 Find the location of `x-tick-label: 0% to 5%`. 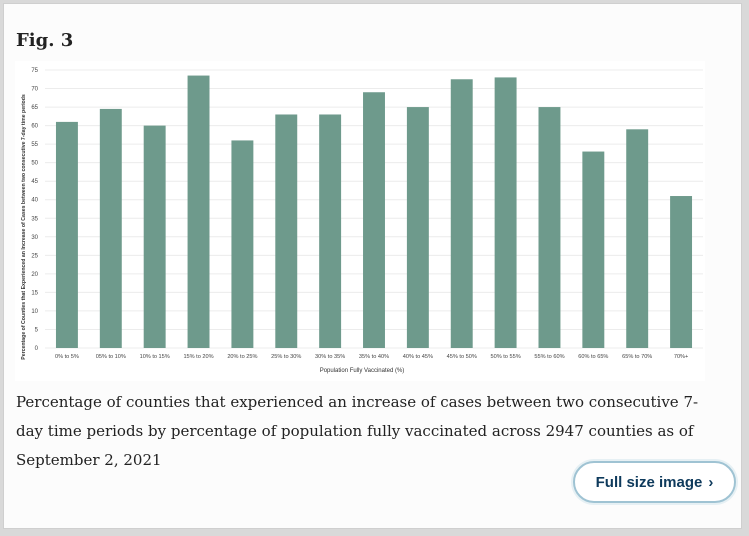

x-tick-label: 0% to 5% is located at coordinates (67, 357).